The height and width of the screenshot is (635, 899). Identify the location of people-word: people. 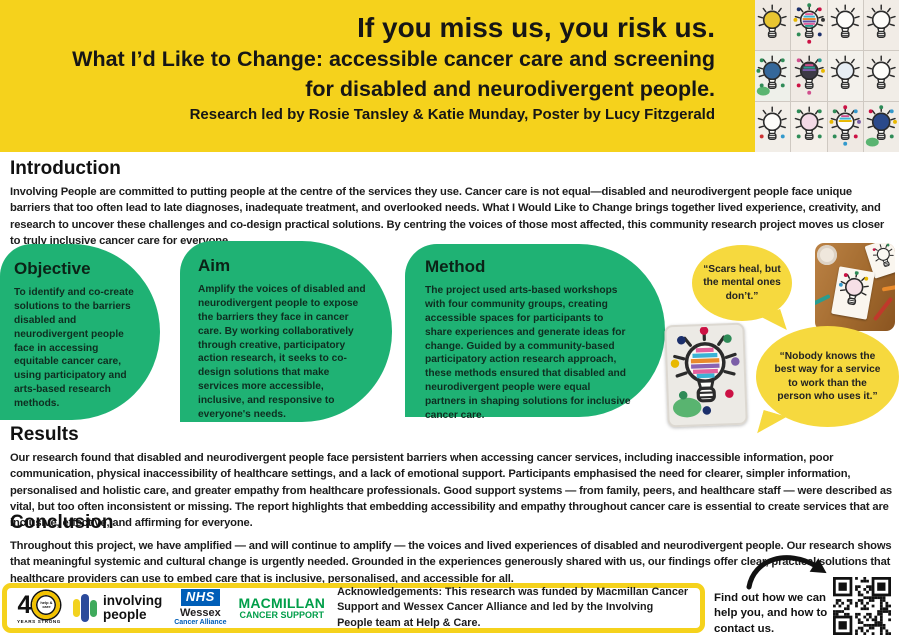
(124, 614).